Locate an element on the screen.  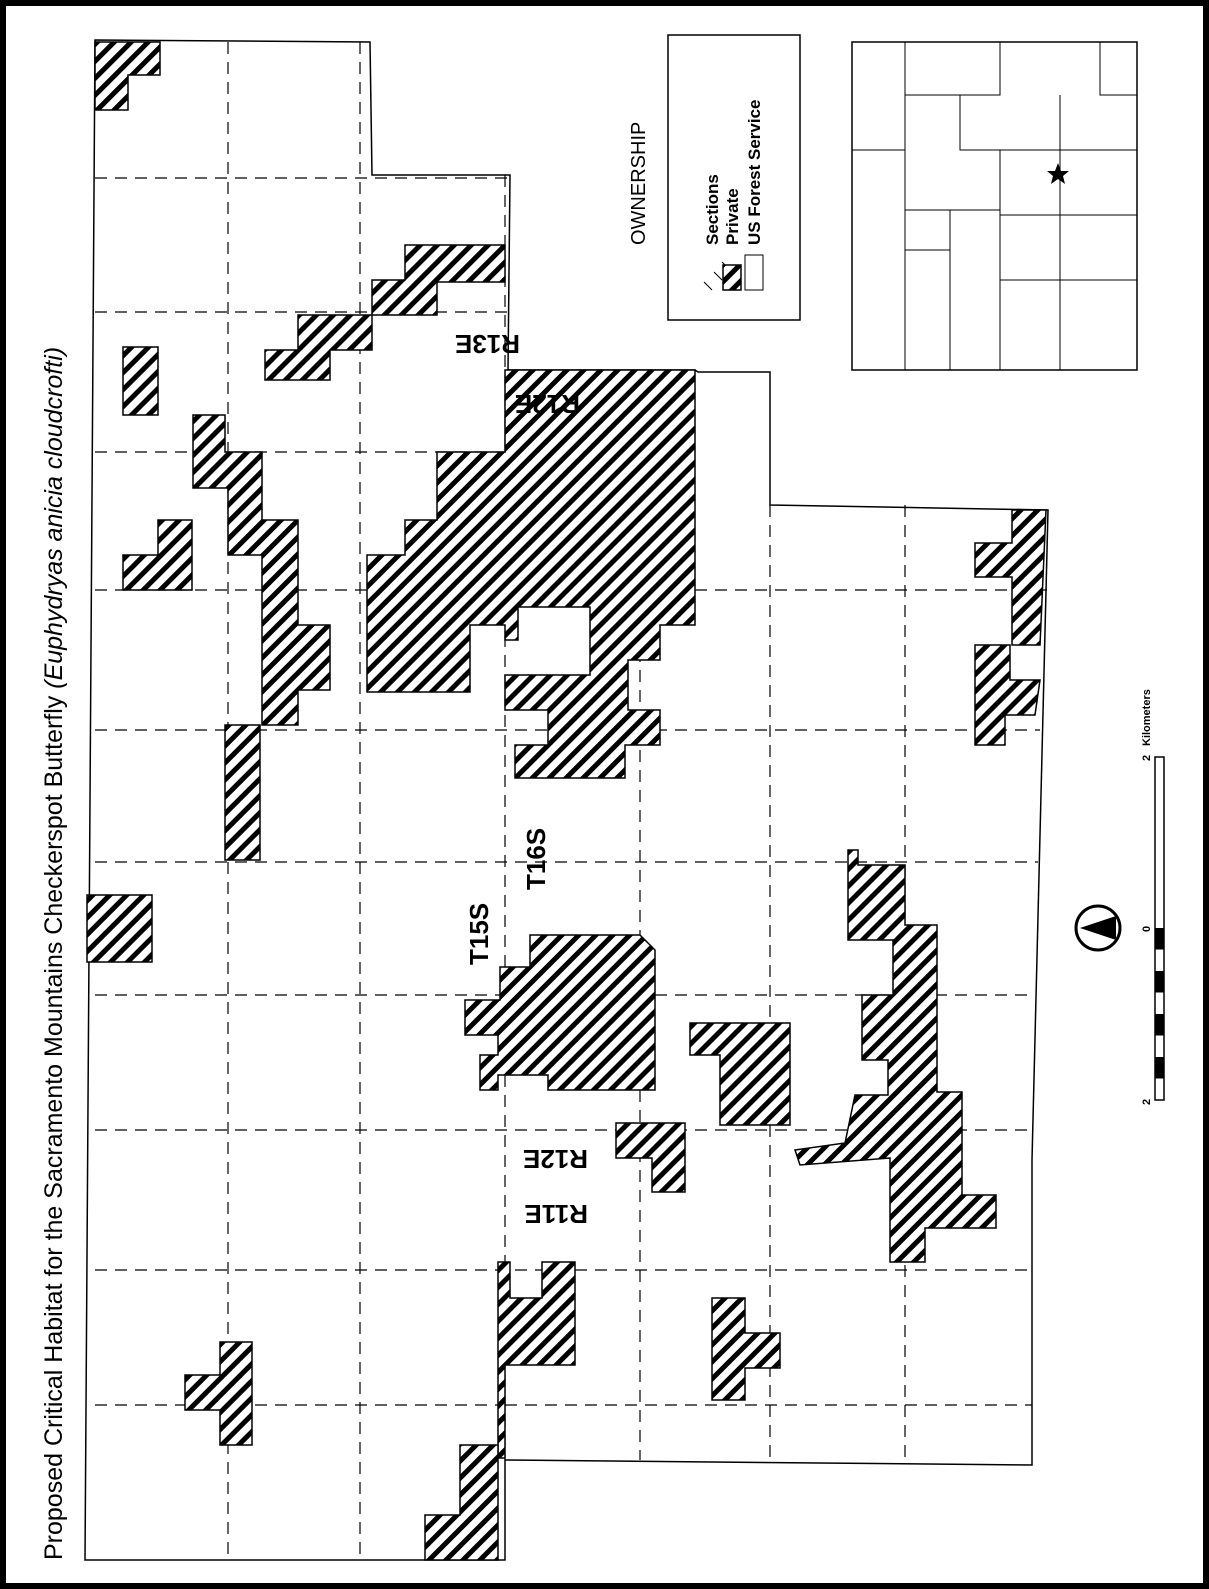
scale-bar: 2 0 2 Kilometers is located at coordinates (1153, 897).